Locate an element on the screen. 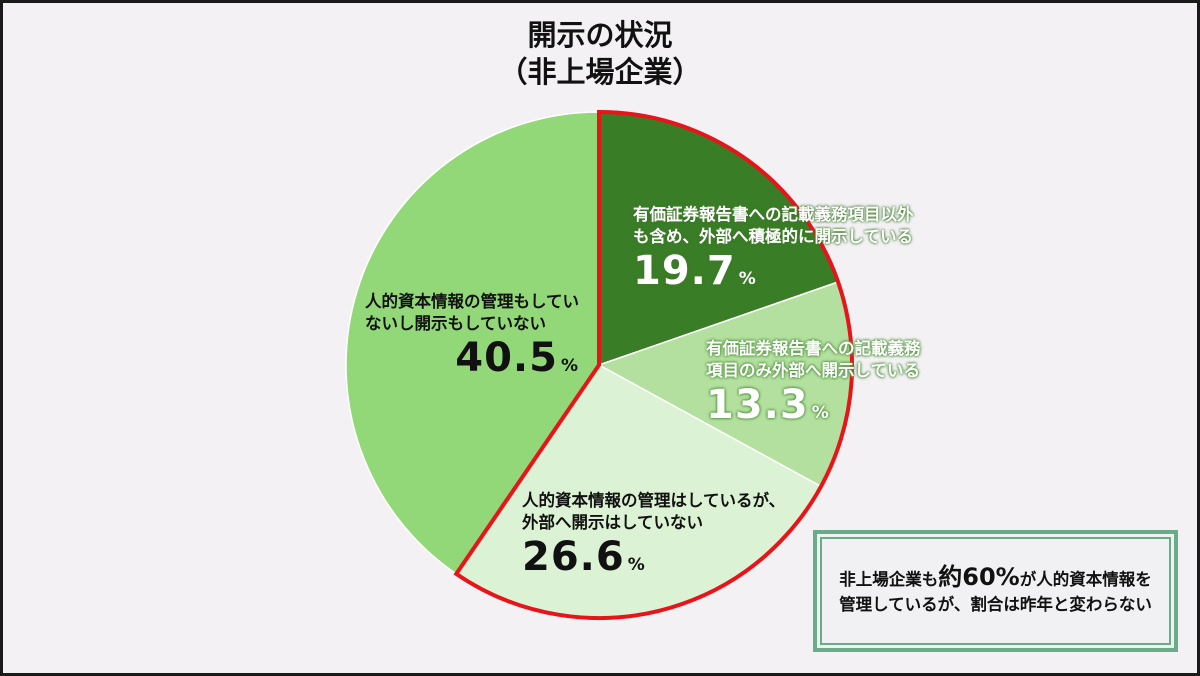 The width and height of the screenshot is (1200, 676). summary-note-box: 非上場企業も約60%が人的資本情報を 管理しているが、割合は昨年と変わらない is located at coordinates (995, 591).